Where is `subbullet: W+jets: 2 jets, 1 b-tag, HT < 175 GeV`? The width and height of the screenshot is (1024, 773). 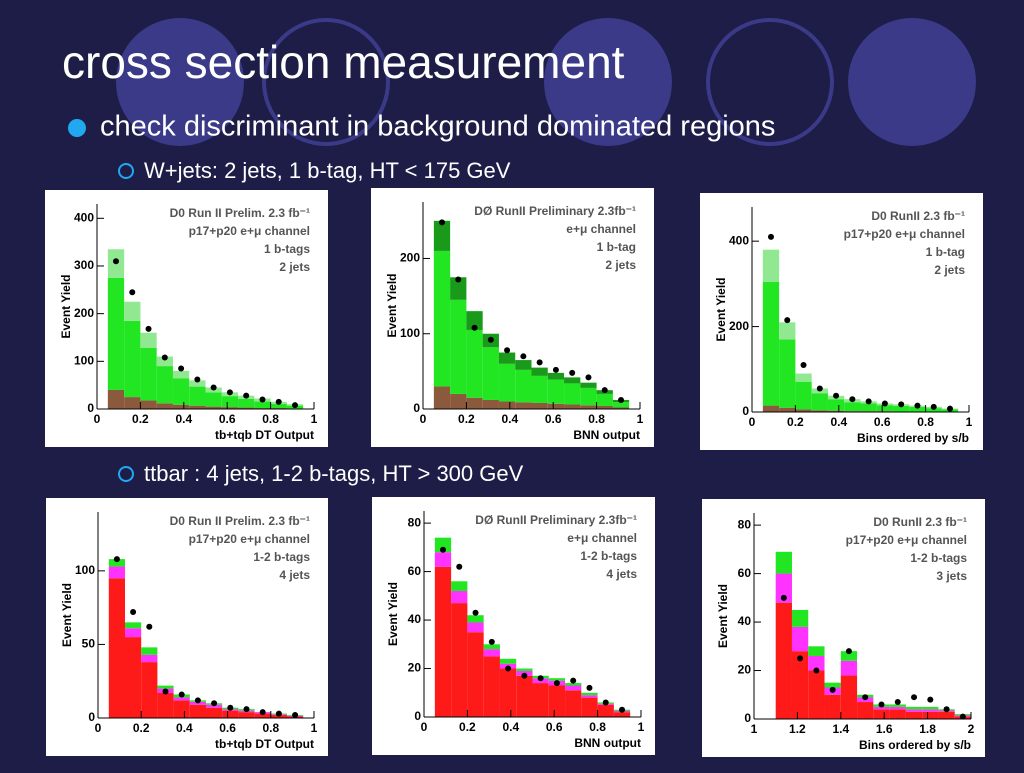
subbullet: W+jets: 2 jets, 1 b-tag, HT < 175 GeV is located at coordinates (327, 170).